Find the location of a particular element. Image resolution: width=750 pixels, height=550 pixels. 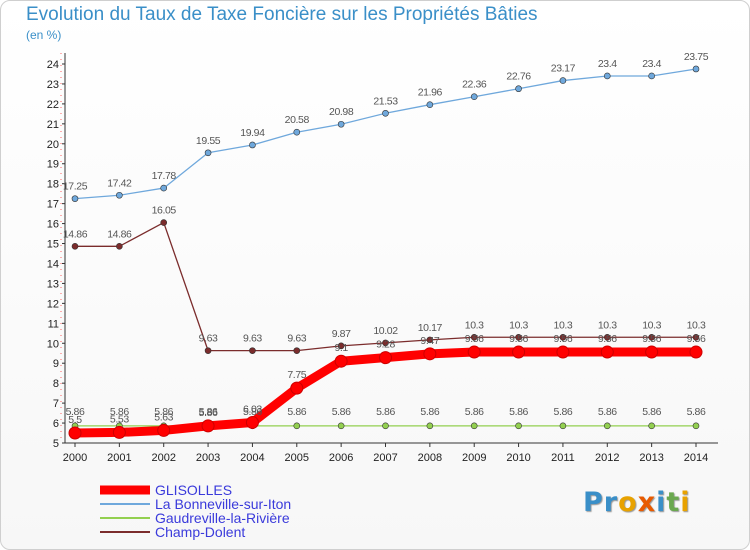

x-tick-label: 2001 is located at coordinates (119, 458).